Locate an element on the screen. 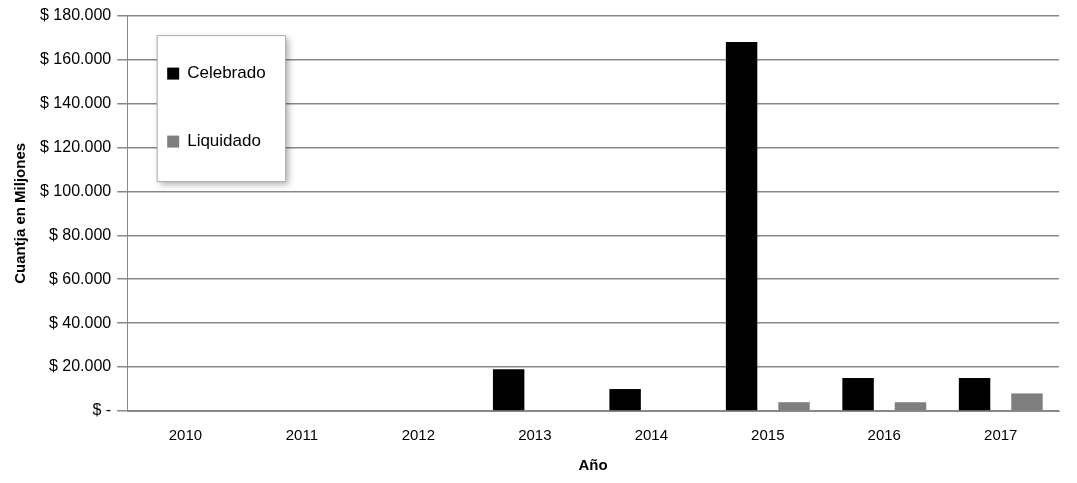 This screenshot has height=483, width=1077. y-tick-label: $ 100.000 is located at coordinates (75, 190).